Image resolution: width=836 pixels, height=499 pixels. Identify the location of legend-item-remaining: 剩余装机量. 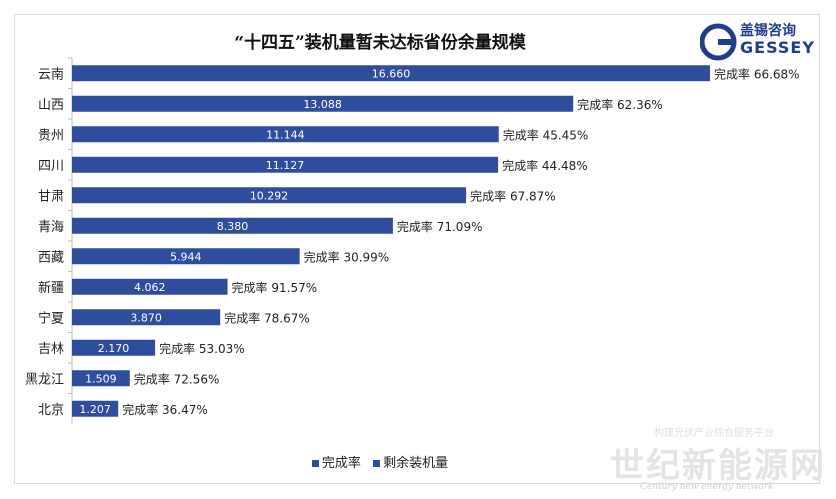
(410, 463).